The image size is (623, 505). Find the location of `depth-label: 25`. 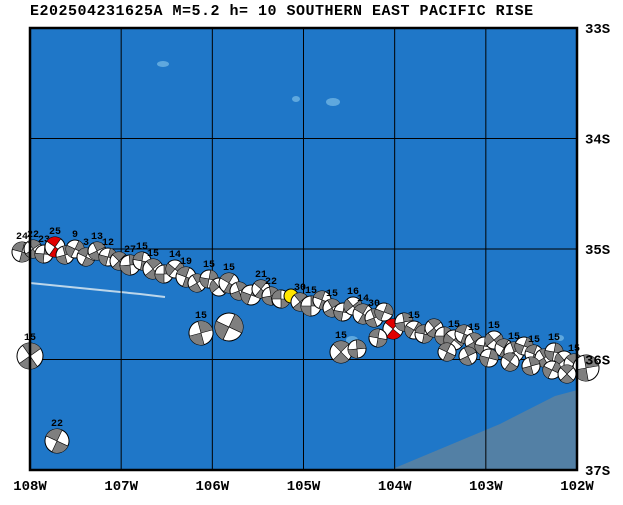

depth-label: 25 is located at coordinates (55, 232).